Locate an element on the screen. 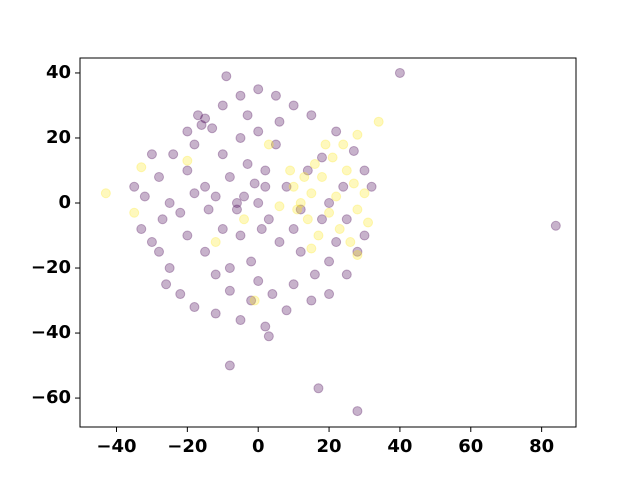 This screenshot has height=484, width=640. x-tick-label: −40 is located at coordinates (116, 446).